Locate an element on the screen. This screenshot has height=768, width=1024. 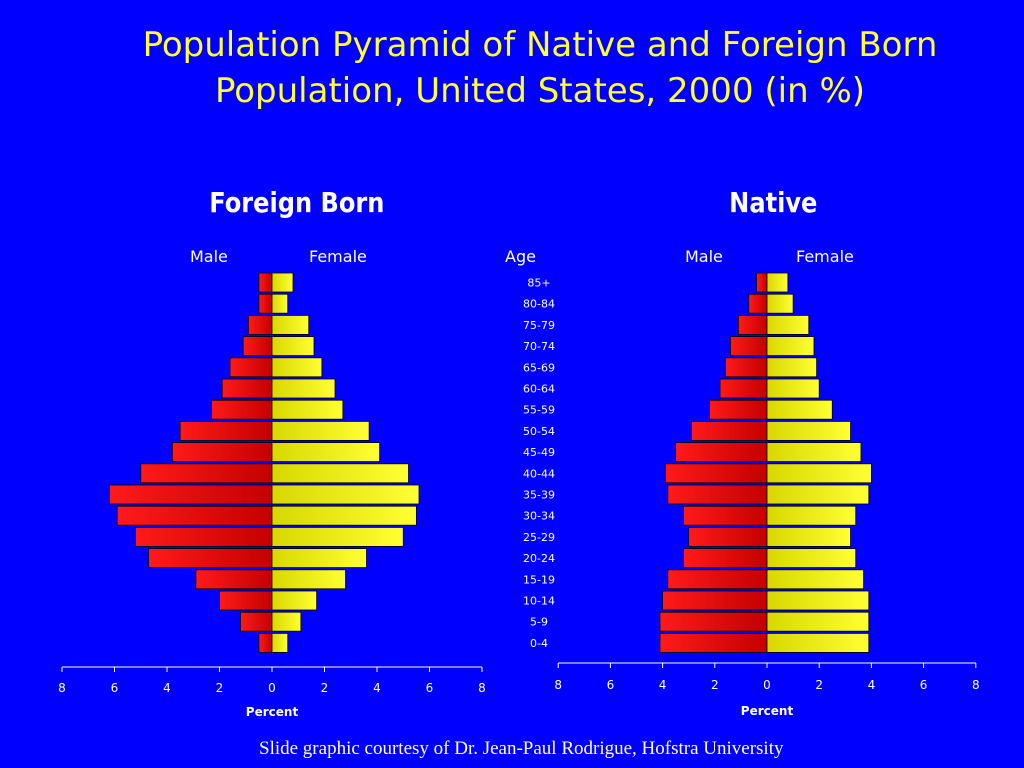
native-x-tick-label-7: 6 is located at coordinates (924, 685).